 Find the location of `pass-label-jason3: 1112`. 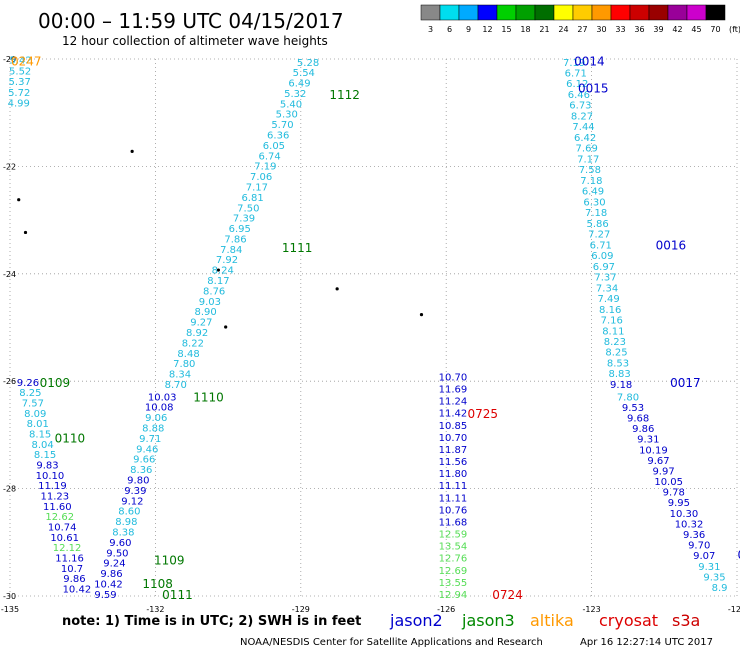

pass-label-jason3: 1112 is located at coordinates (344, 95).